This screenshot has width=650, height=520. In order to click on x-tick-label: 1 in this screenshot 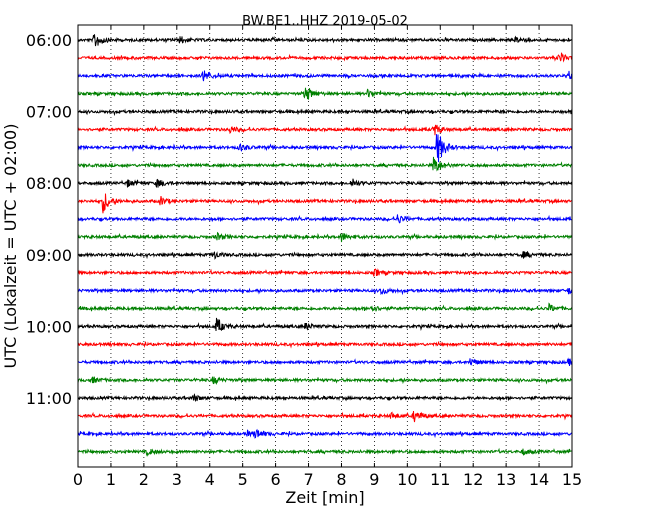, I will do `click(111, 479)`.